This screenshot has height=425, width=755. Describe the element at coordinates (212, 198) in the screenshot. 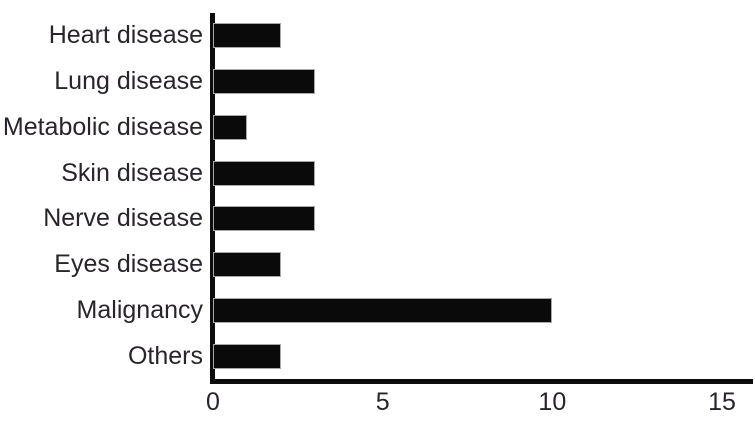

I see `y-axis-line` at that location.